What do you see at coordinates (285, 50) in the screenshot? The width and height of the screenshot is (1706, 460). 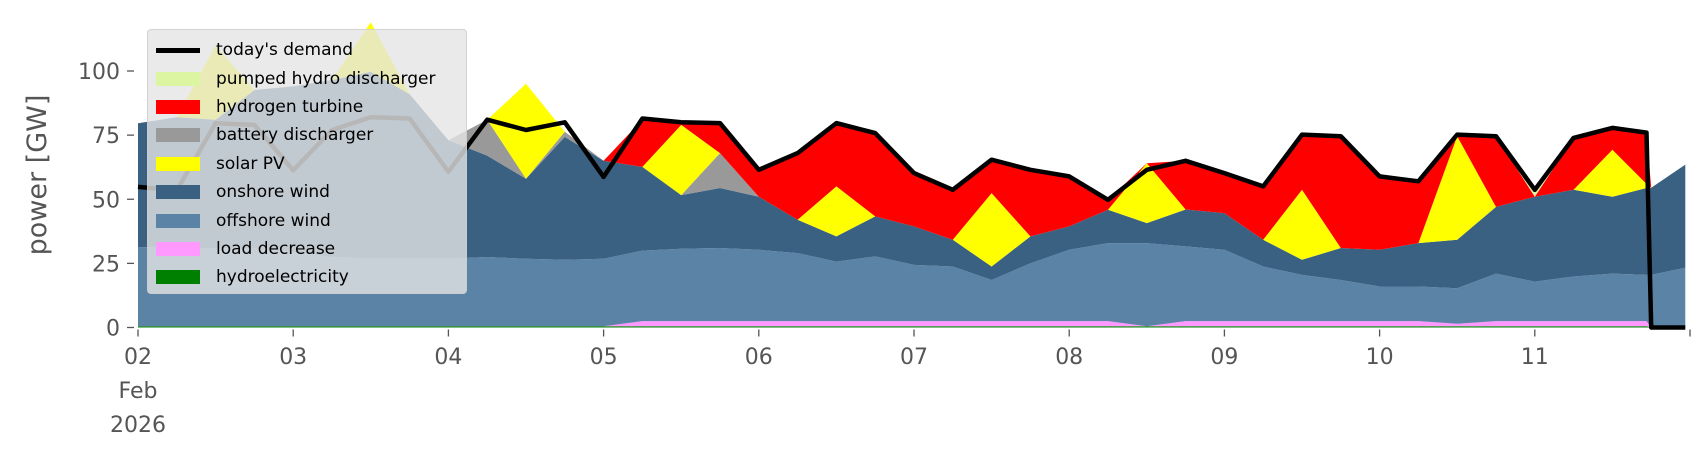 I see `legend-label: today's demand` at bounding box center [285, 50].